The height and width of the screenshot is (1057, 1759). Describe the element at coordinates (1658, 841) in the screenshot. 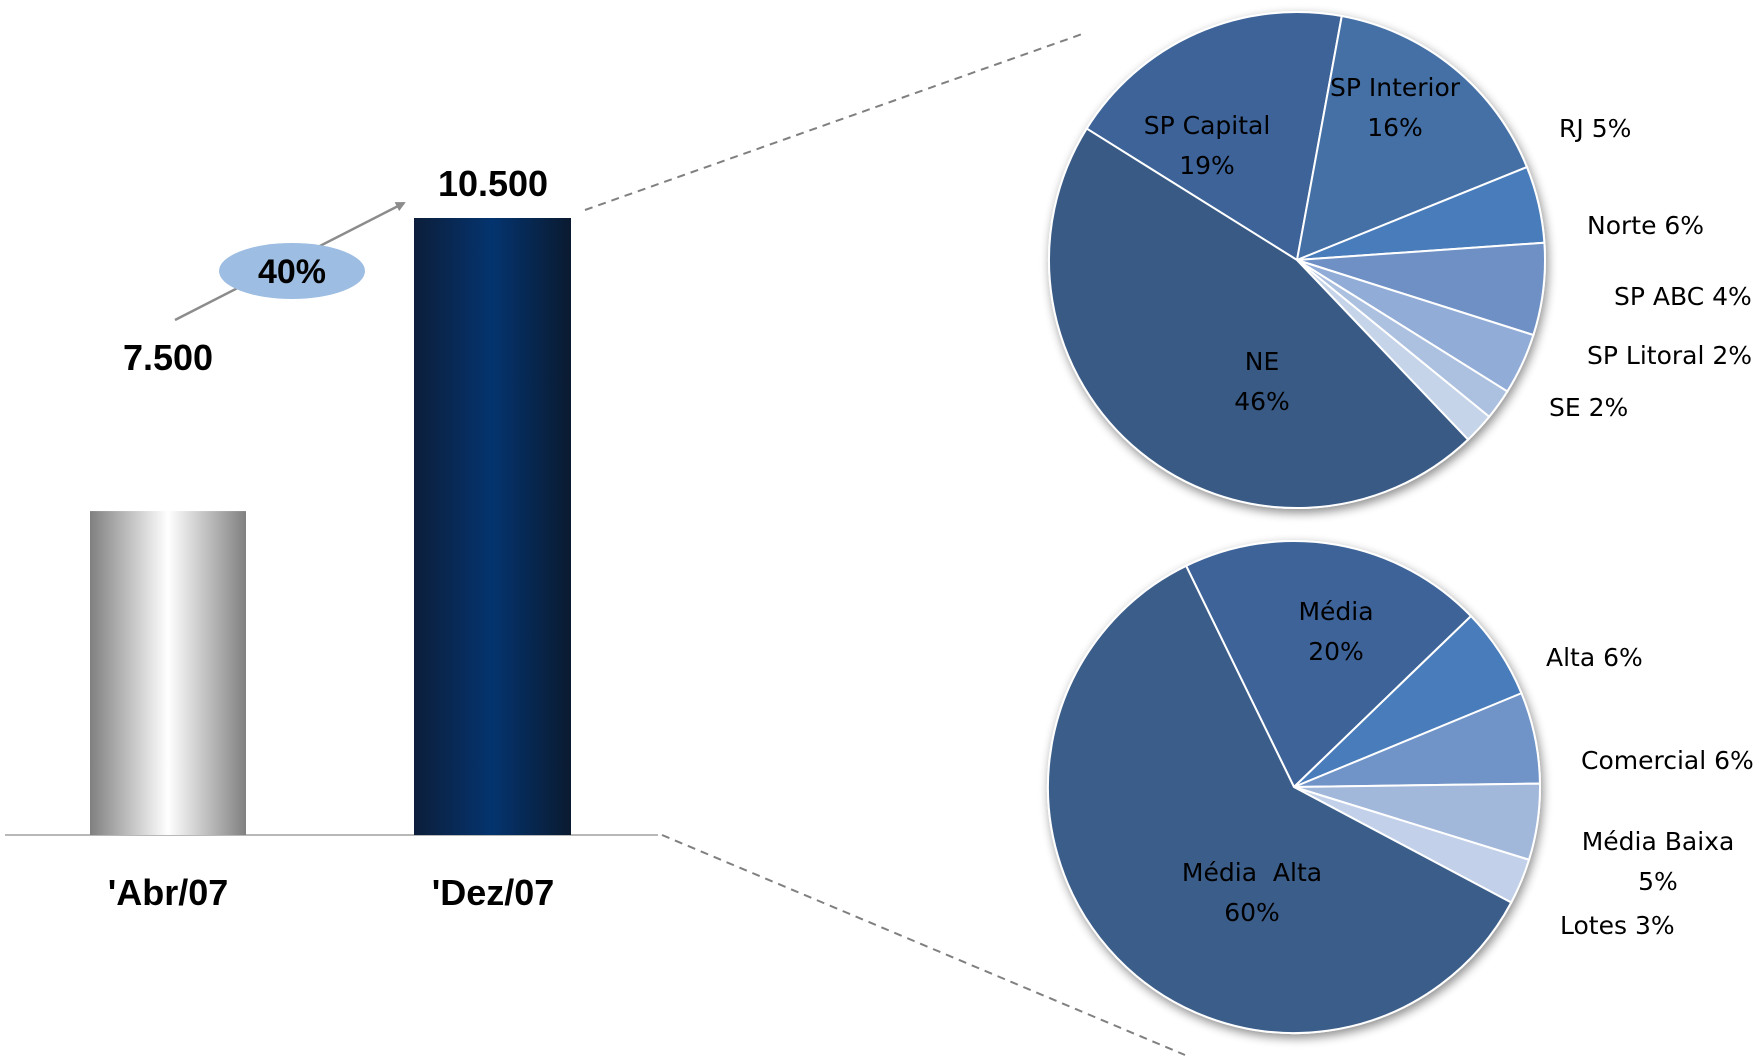

I see `slice-label: Média Baixa` at that location.